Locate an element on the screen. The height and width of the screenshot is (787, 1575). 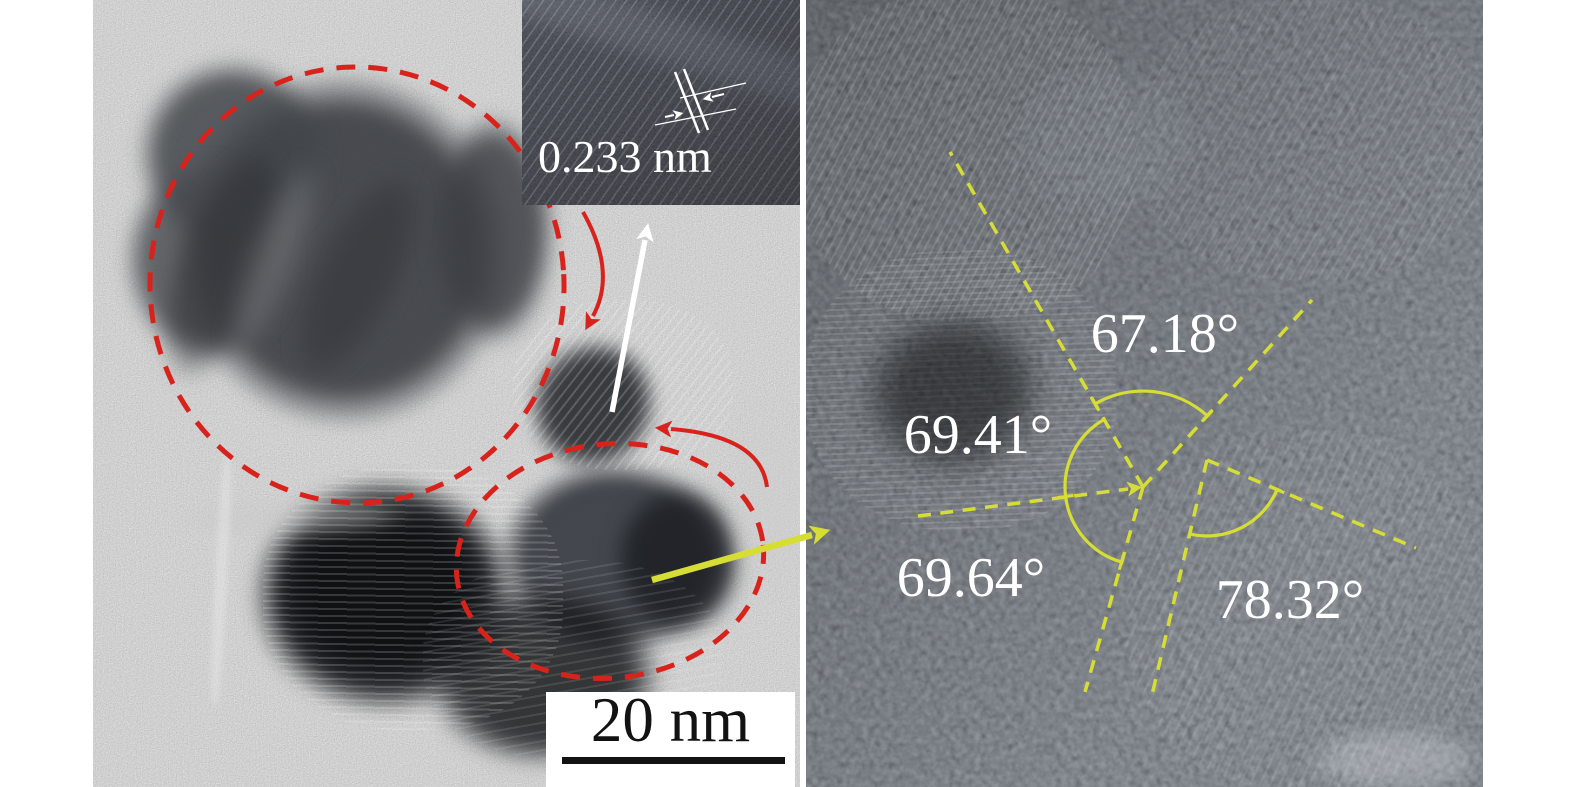
inset-noise is located at coordinates (661, 102).